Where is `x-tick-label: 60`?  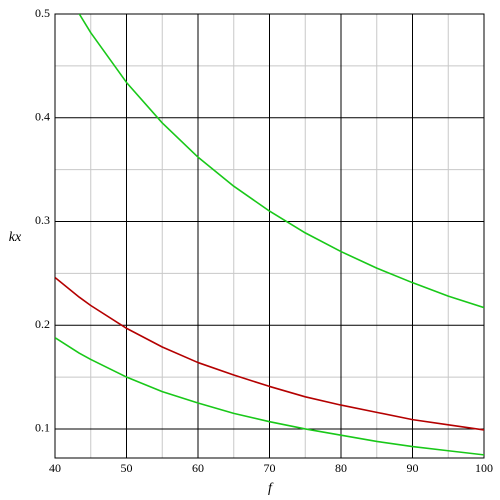
x-tick-label: 60 is located at coordinates (198, 468).